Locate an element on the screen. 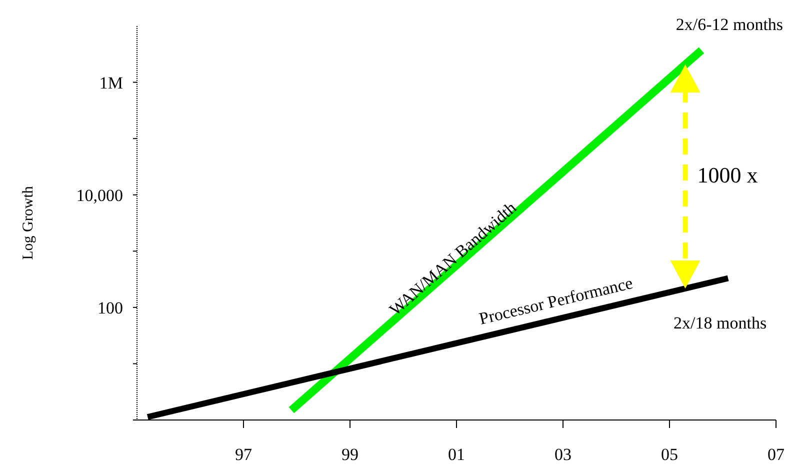 The height and width of the screenshot is (473, 803). y-axis-title: Log Growth is located at coordinates (28, 223).